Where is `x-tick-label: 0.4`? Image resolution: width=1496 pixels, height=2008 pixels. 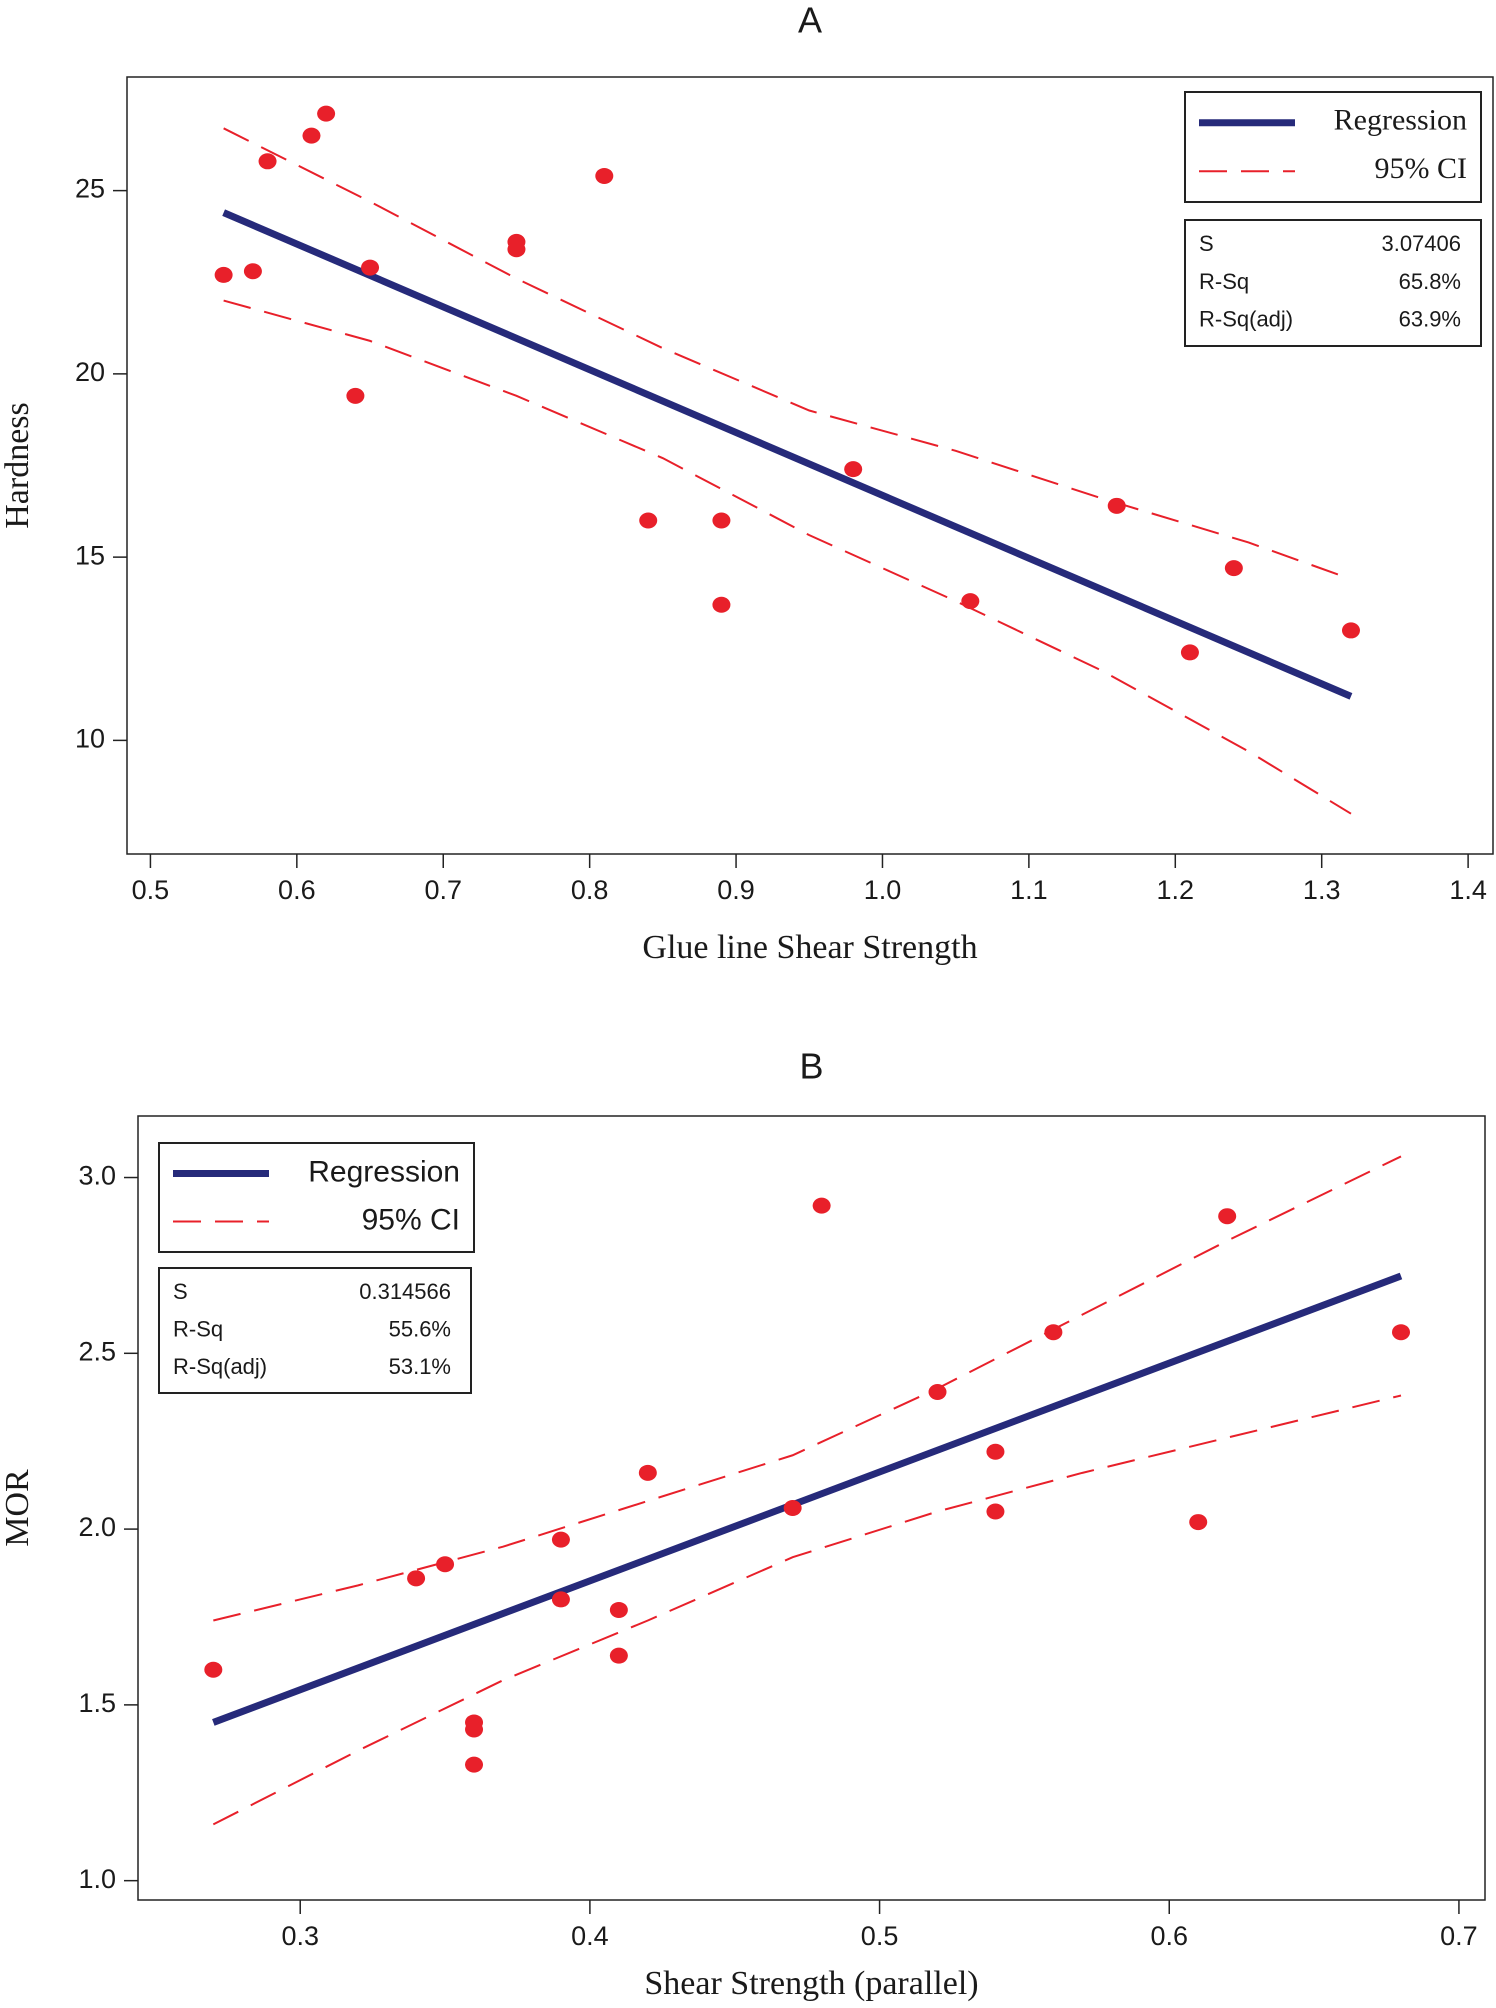
x-tick-label: 0.4 is located at coordinates (590, 1936).